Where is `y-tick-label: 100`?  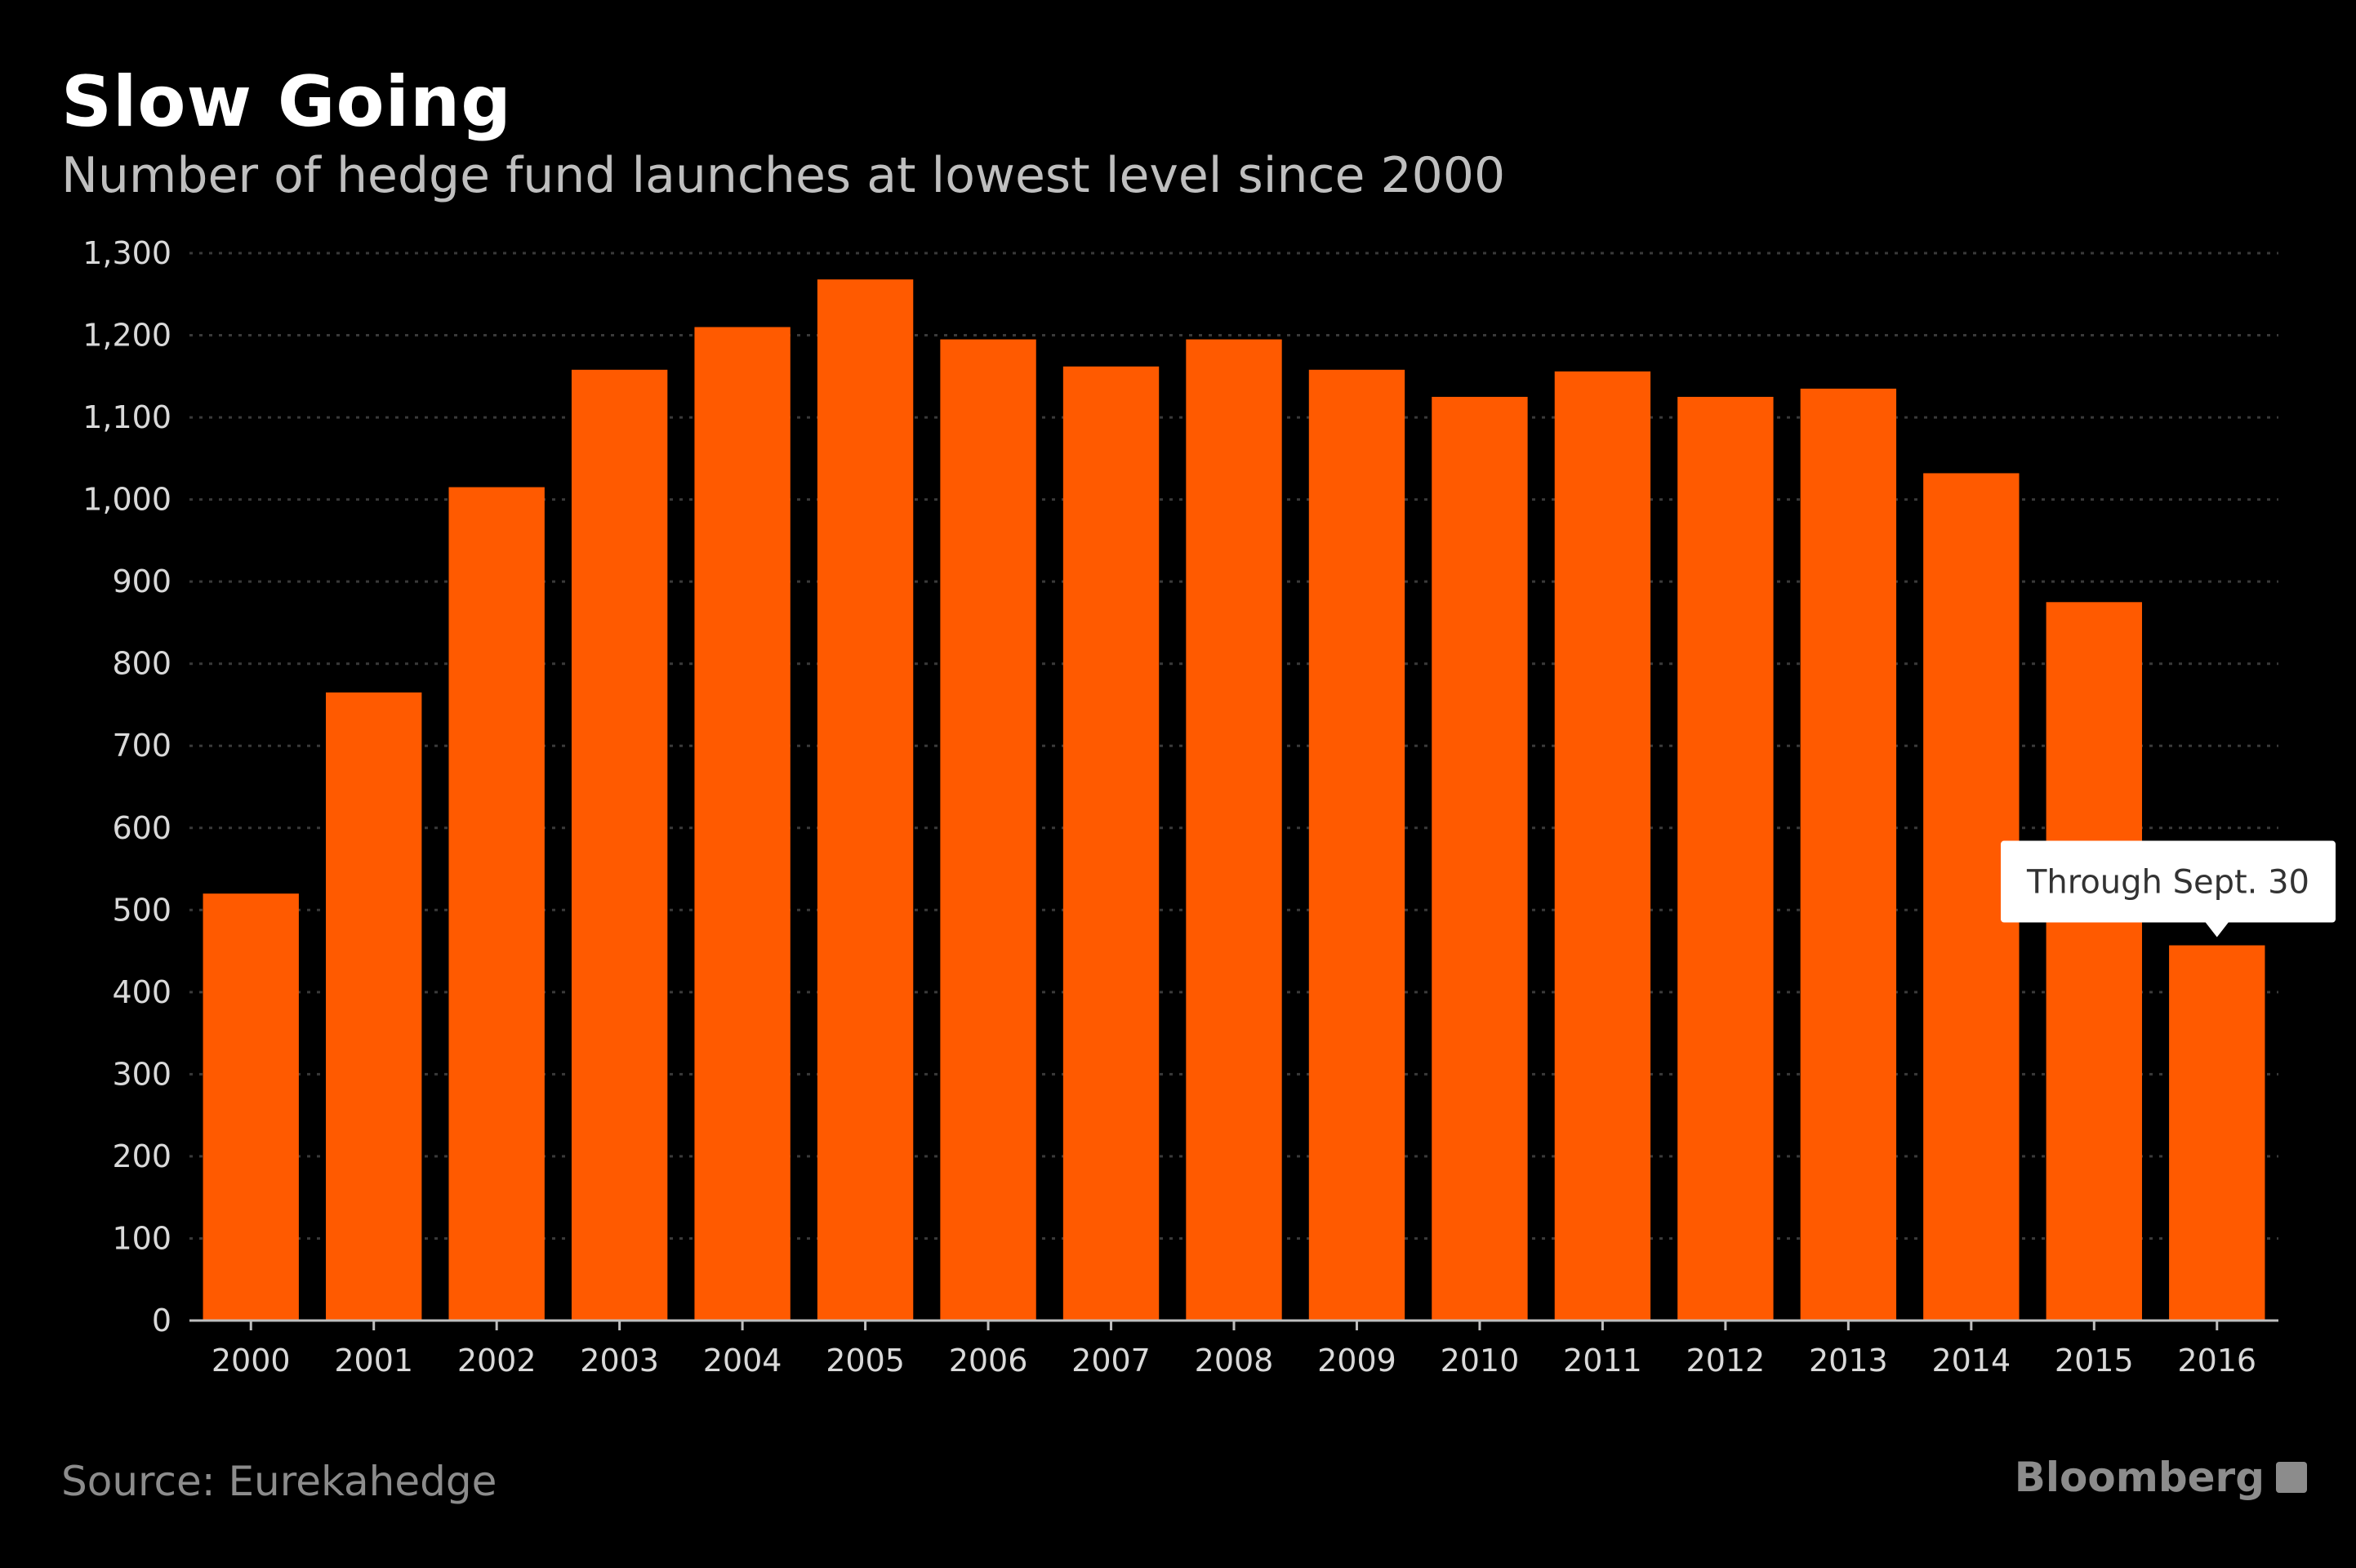
y-tick-label: 100 is located at coordinates (142, 1238).